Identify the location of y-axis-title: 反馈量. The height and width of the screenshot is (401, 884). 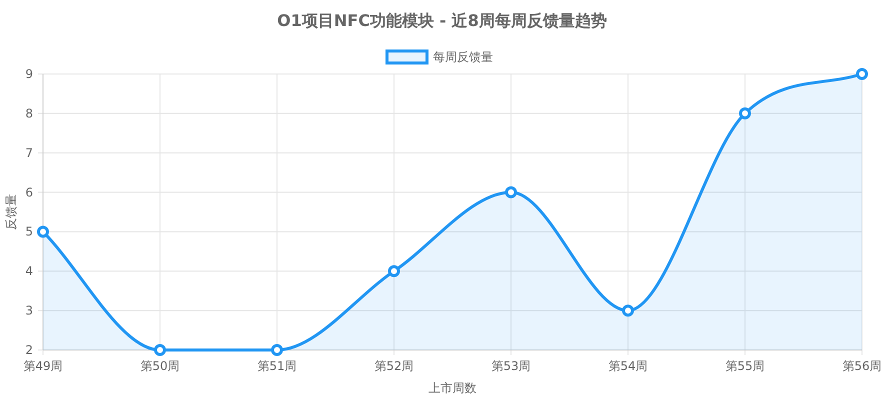
(11, 212).